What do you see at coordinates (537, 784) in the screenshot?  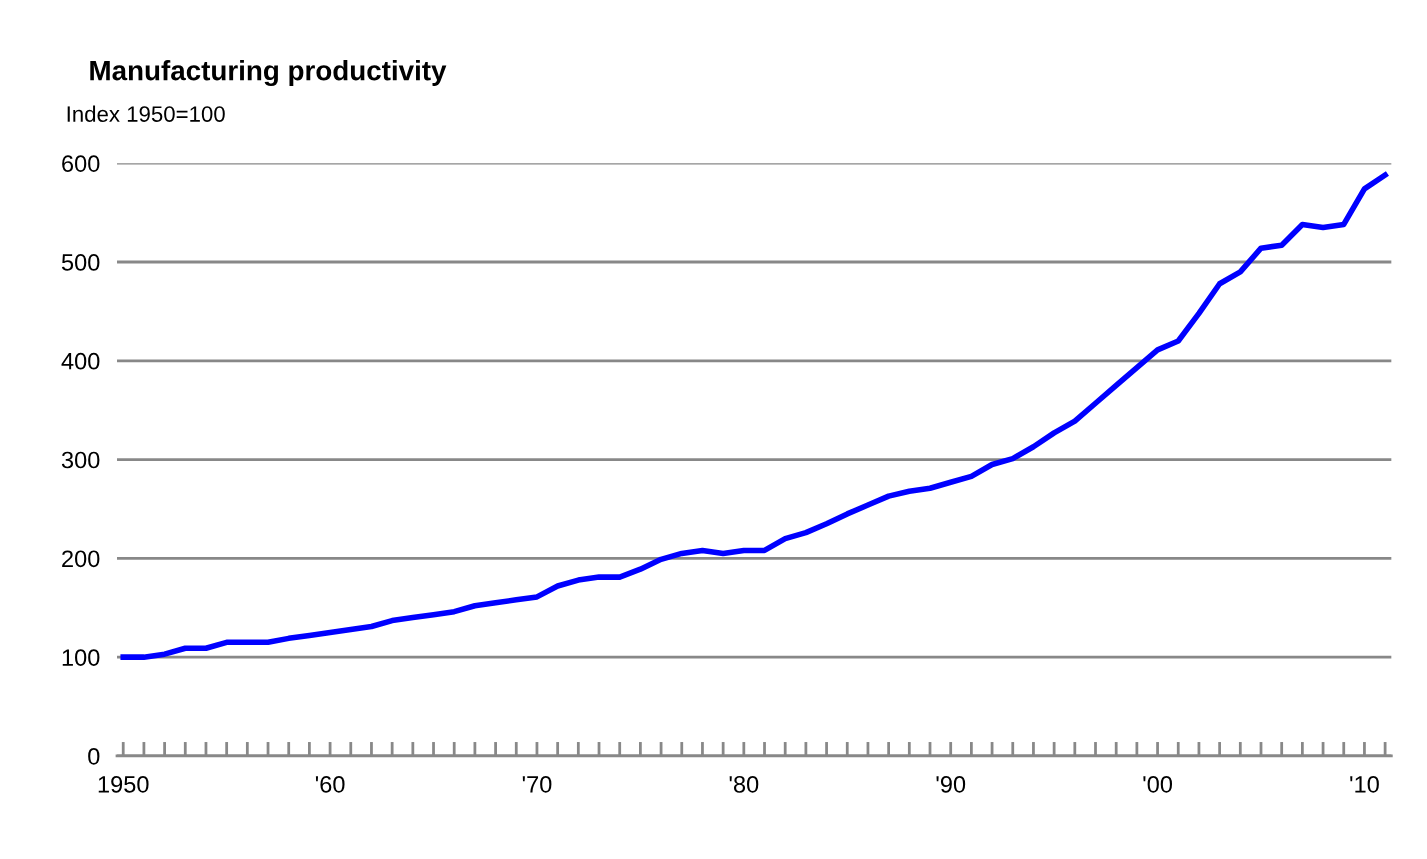 I see `x-tick-label: '70` at bounding box center [537, 784].